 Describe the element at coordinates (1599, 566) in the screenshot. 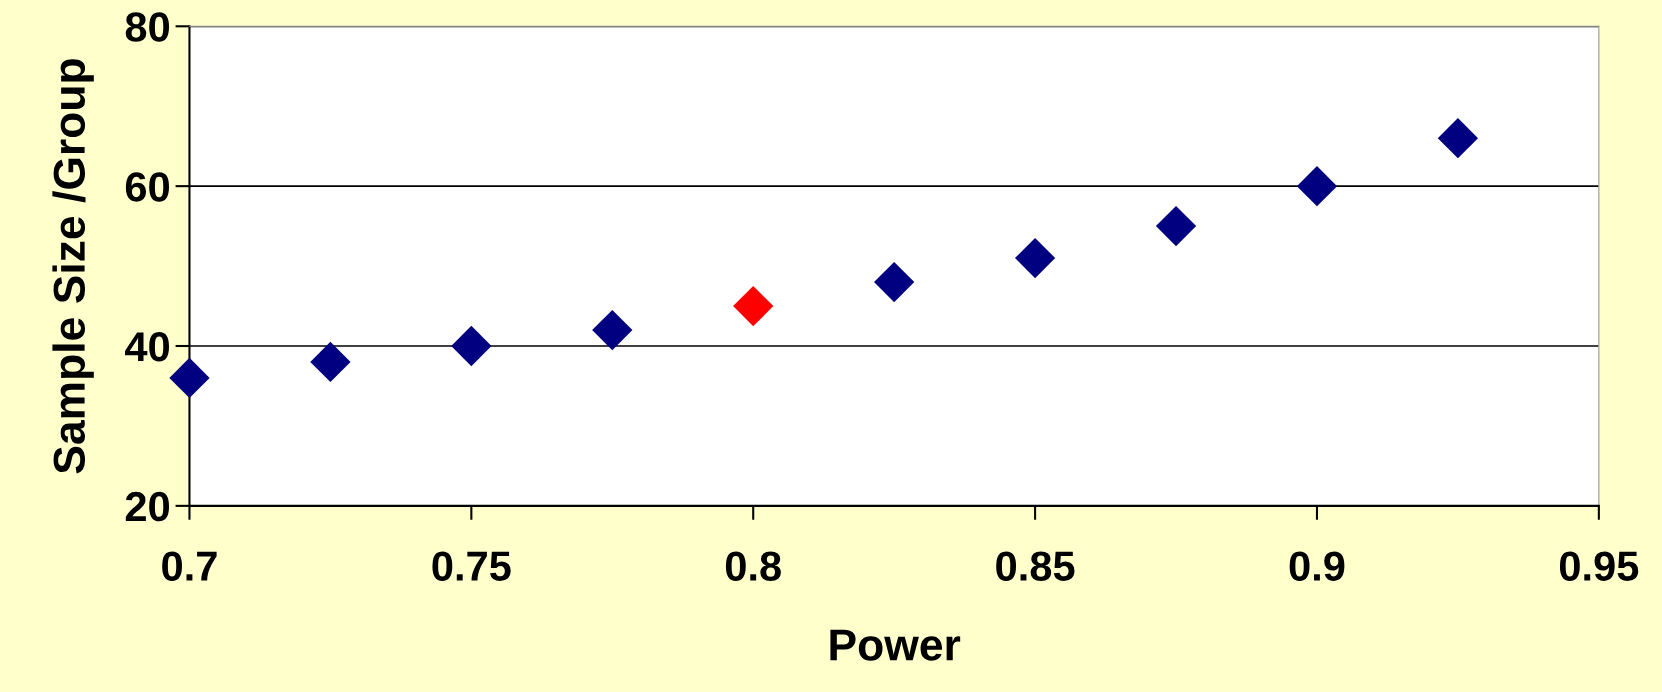

I see `x-tick-label: 0.95` at that location.